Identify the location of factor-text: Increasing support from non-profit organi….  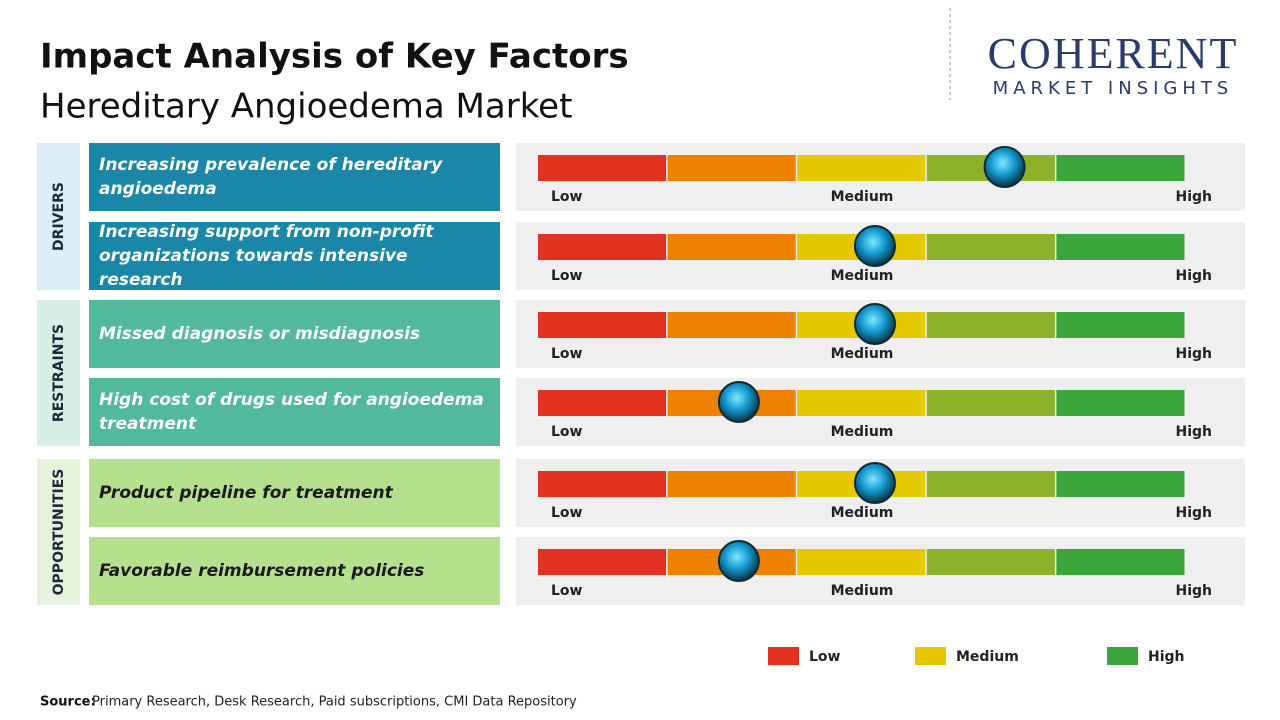
(266, 256).